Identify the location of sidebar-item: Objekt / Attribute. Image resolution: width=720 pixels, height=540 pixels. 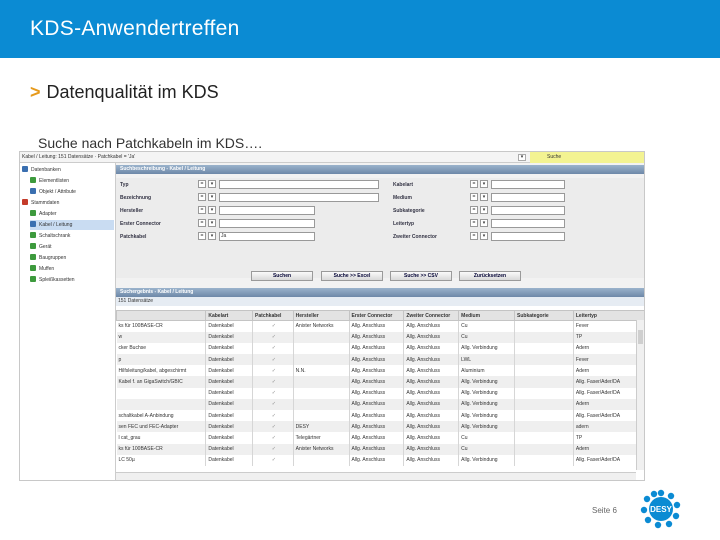
(53, 192).